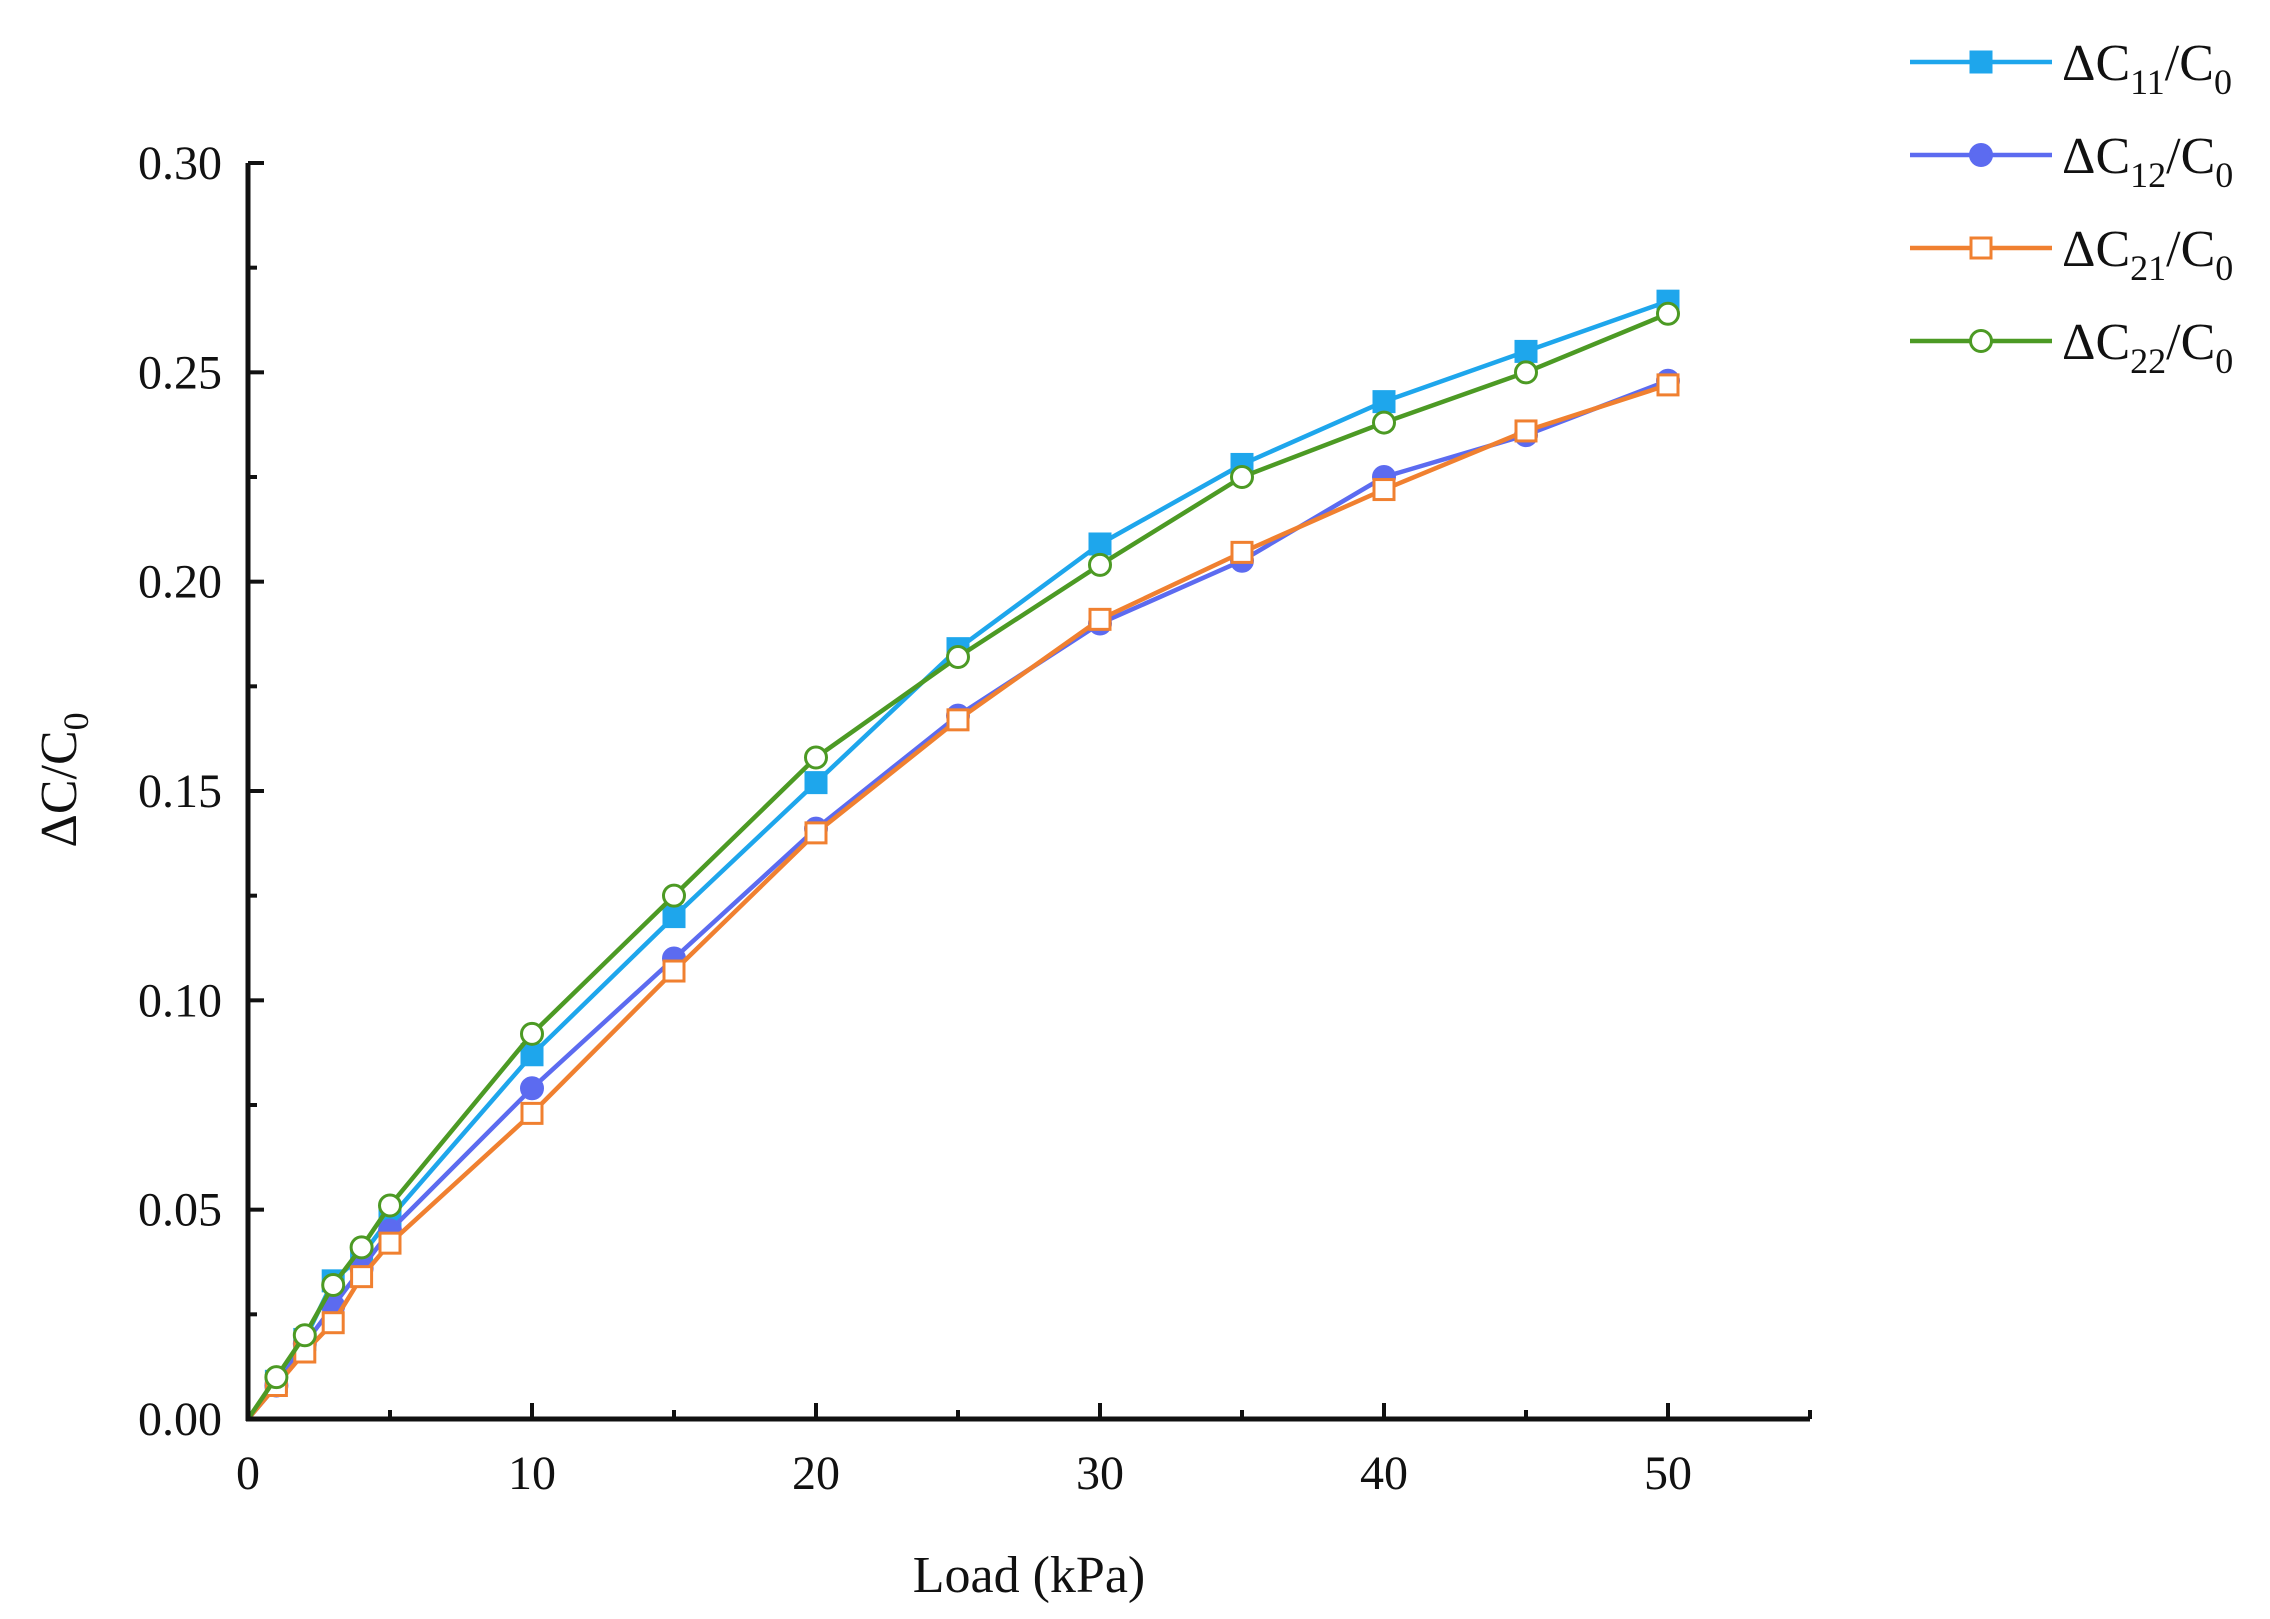  What do you see at coordinates (1384, 1473) in the screenshot?
I see `x-tick-label: 40` at bounding box center [1384, 1473].